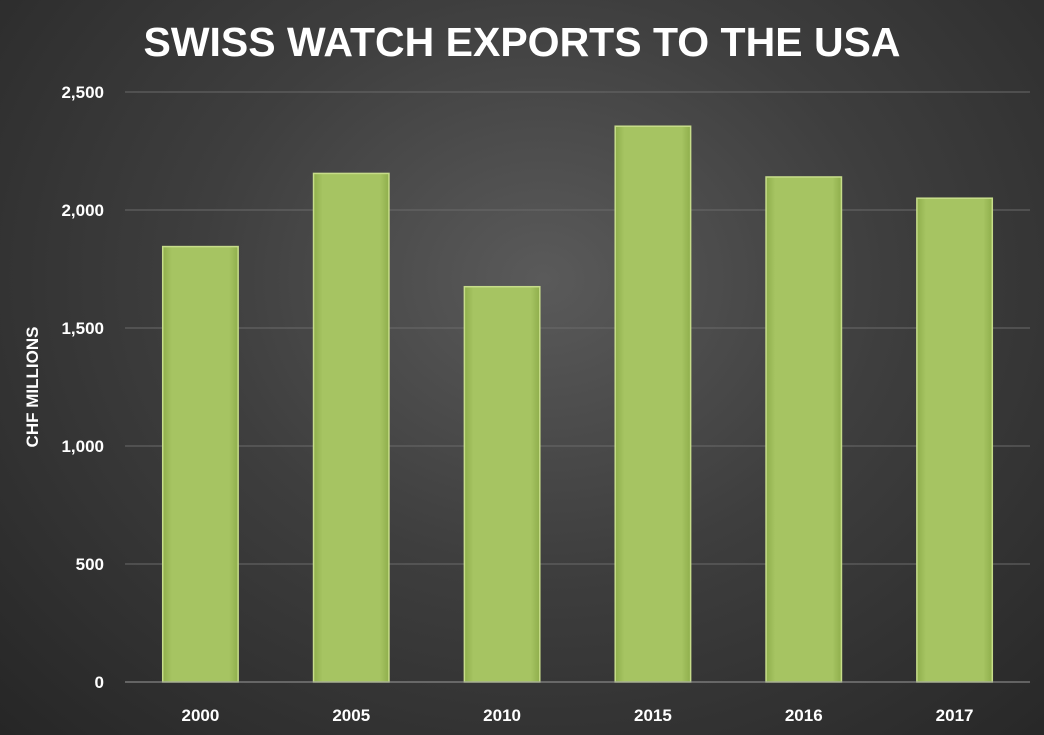  Describe the element at coordinates (82, 387) in the screenshot. I see `y-axis-ticks: 0 500 1,000 1,500 2,000 2,500` at that location.